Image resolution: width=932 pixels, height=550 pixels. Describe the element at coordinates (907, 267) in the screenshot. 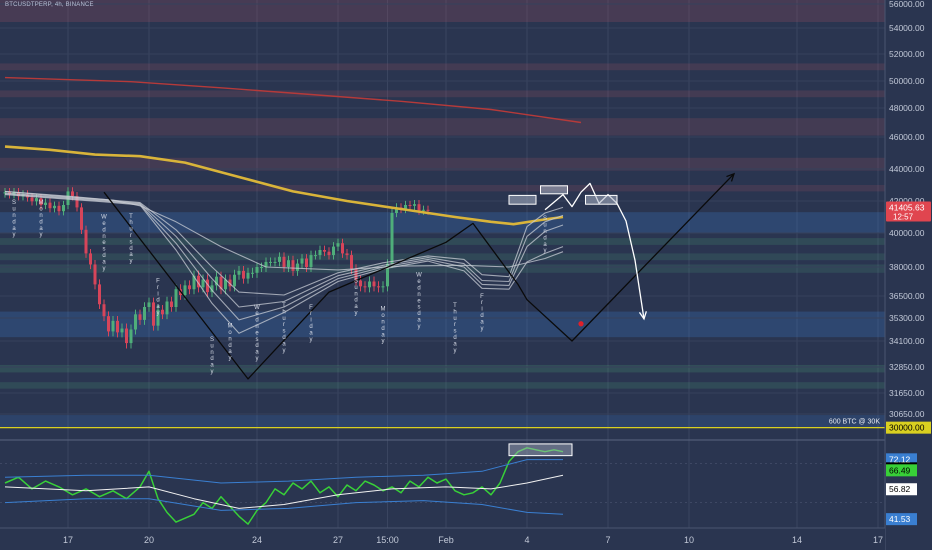

I see `price-tick-label: 38000.00` at that location.